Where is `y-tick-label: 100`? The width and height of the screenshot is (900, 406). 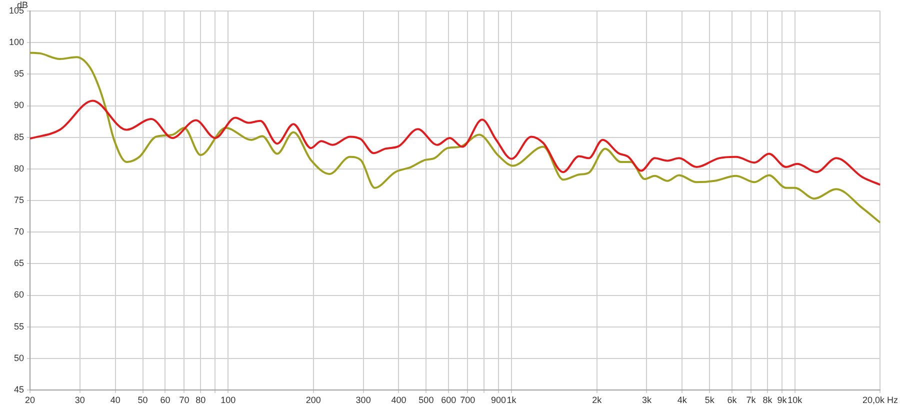 y-tick-label: 100 is located at coordinates (16, 42).